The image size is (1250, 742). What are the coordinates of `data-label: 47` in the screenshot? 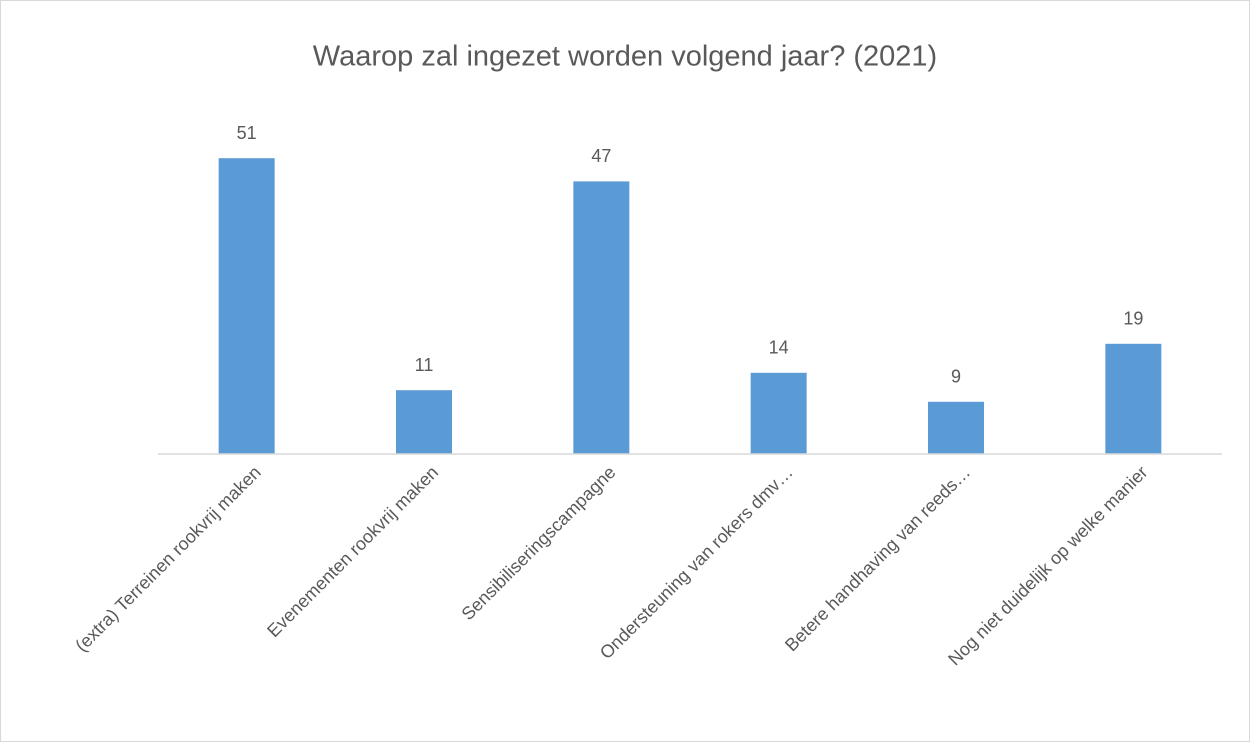 It's located at (601, 156).